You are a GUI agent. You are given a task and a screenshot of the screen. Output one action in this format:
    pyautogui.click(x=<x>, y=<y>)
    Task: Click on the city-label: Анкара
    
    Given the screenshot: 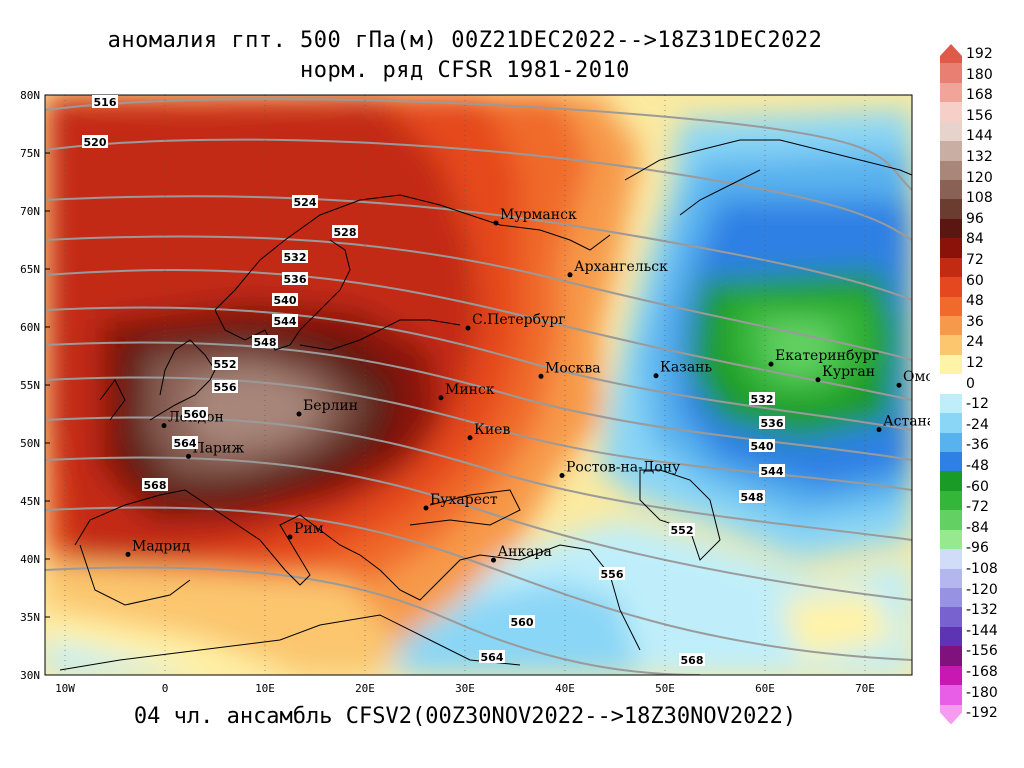 What is the action you would take?
    pyautogui.click(x=525, y=552)
    